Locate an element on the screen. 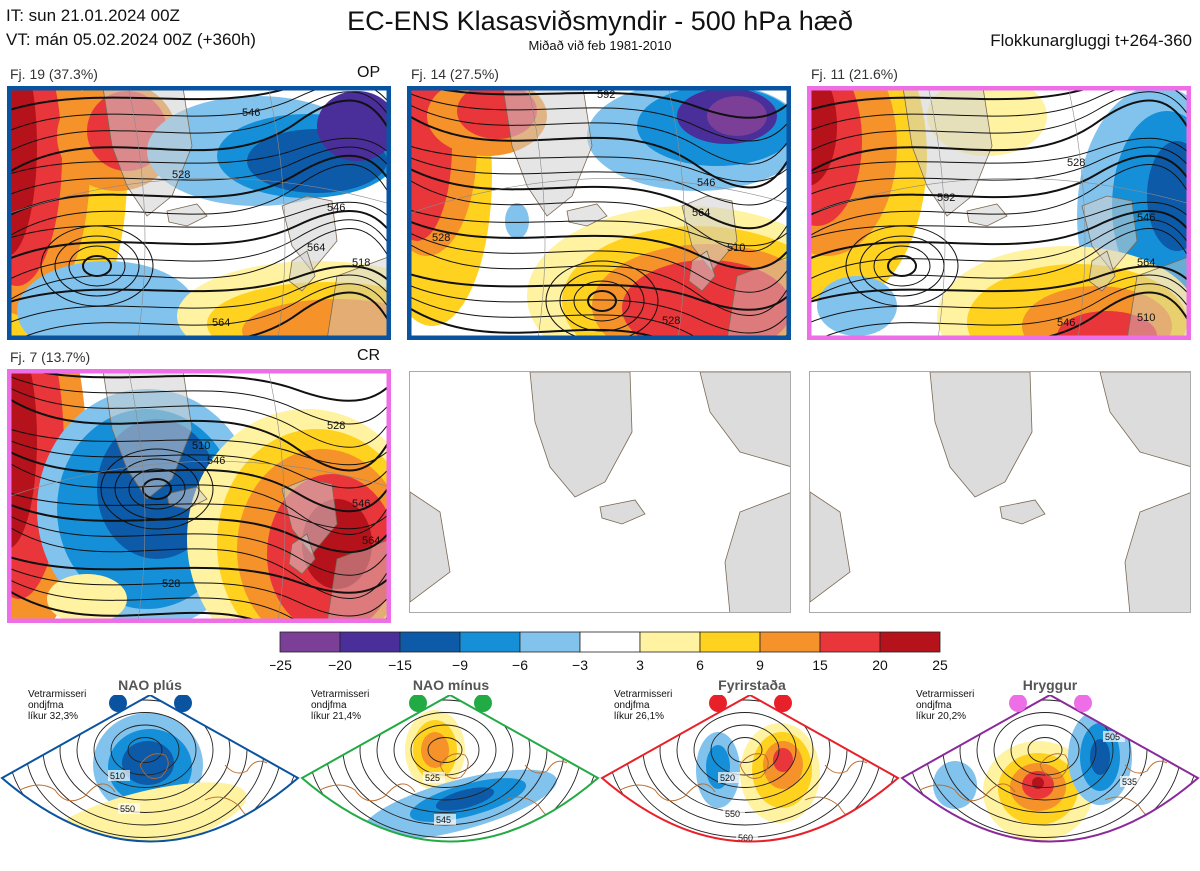 The image size is (1200, 871). contour-label: 560 is located at coordinates (1127, 842).